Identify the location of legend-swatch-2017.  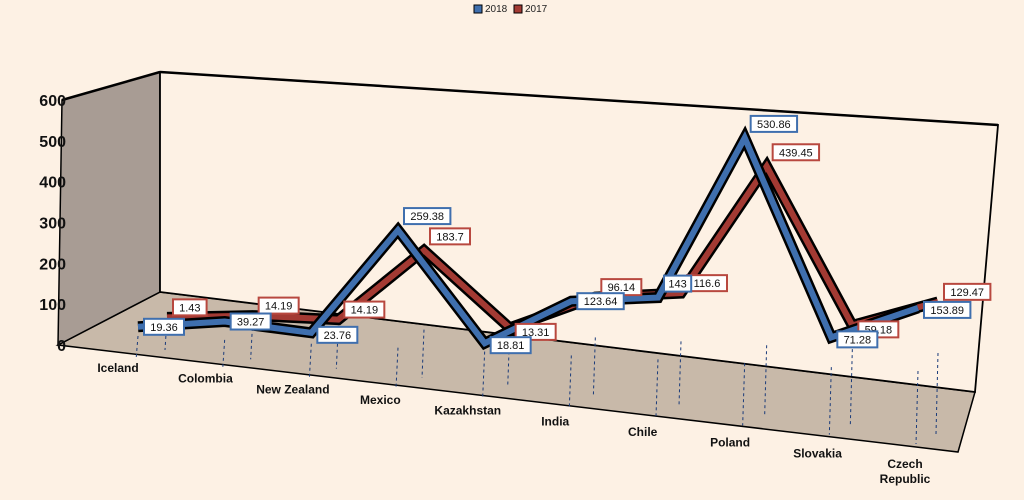
(518, 9).